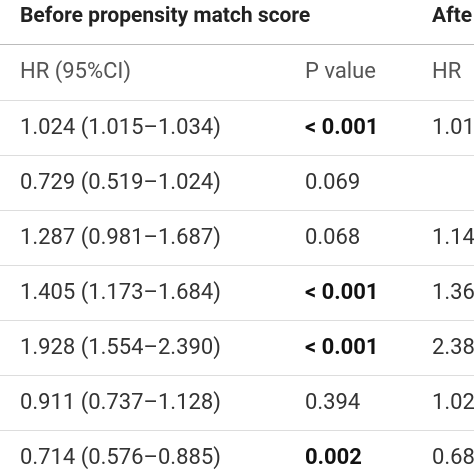 The height and width of the screenshot is (474, 474). What do you see at coordinates (120, 402) in the screenshot?
I see `hr-cell: 0.911 (0.737–1.128)` at bounding box center [120, 402].